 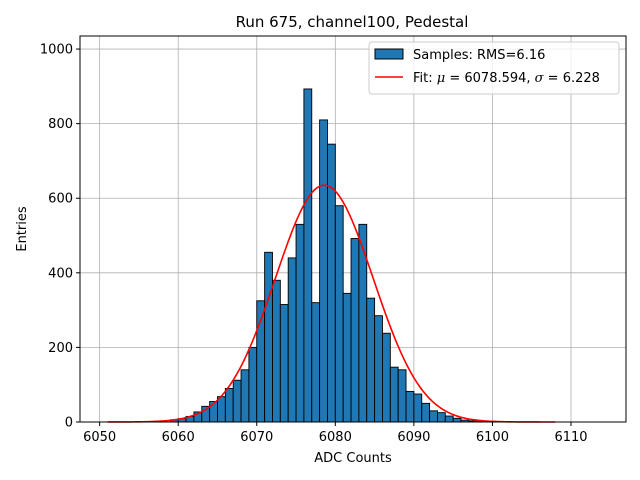 I want to click on legend-box, so click(x=494, y=68).